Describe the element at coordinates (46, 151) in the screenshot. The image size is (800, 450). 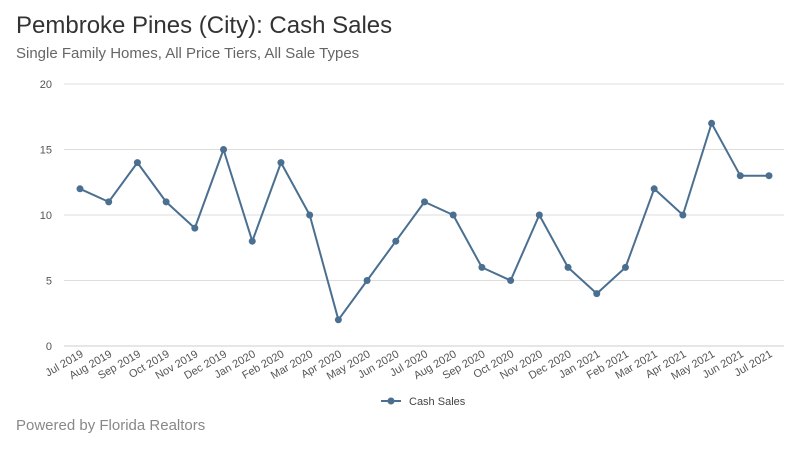
I see `y-tick-label: 15` at that location.